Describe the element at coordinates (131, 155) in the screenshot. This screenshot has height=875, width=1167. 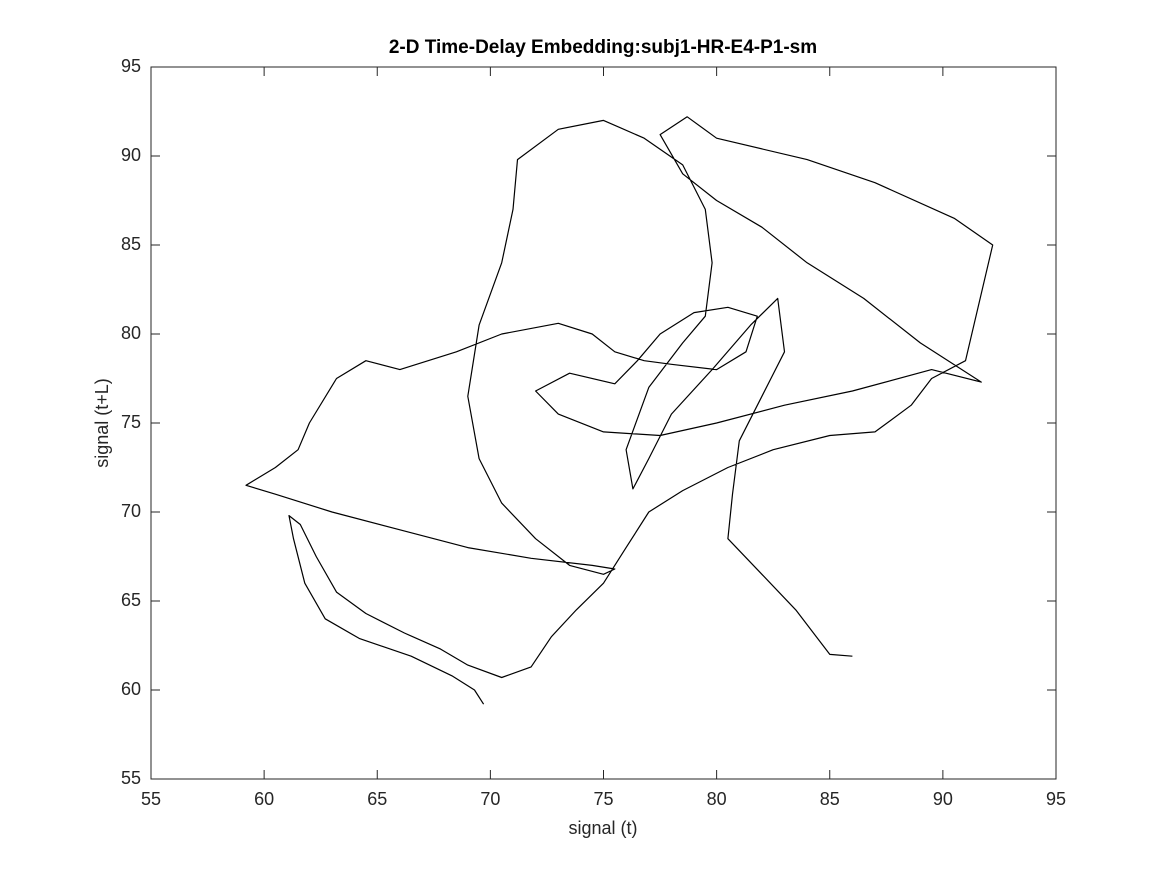
I see `y-tick-label: 90` at that location.